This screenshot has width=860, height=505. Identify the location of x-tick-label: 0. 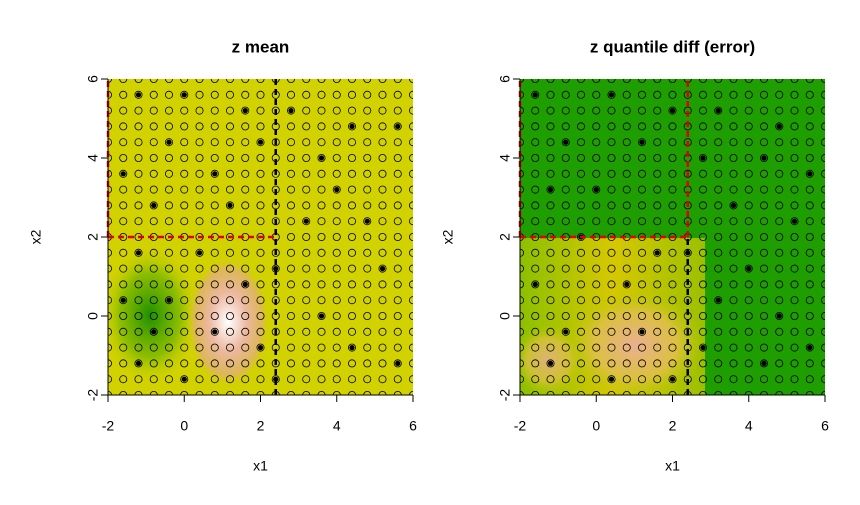
(184, 426).